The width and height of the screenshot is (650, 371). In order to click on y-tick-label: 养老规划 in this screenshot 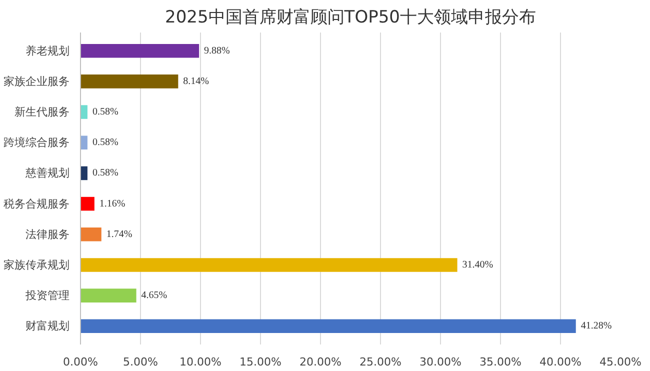, I will do `click(48, 51)`.